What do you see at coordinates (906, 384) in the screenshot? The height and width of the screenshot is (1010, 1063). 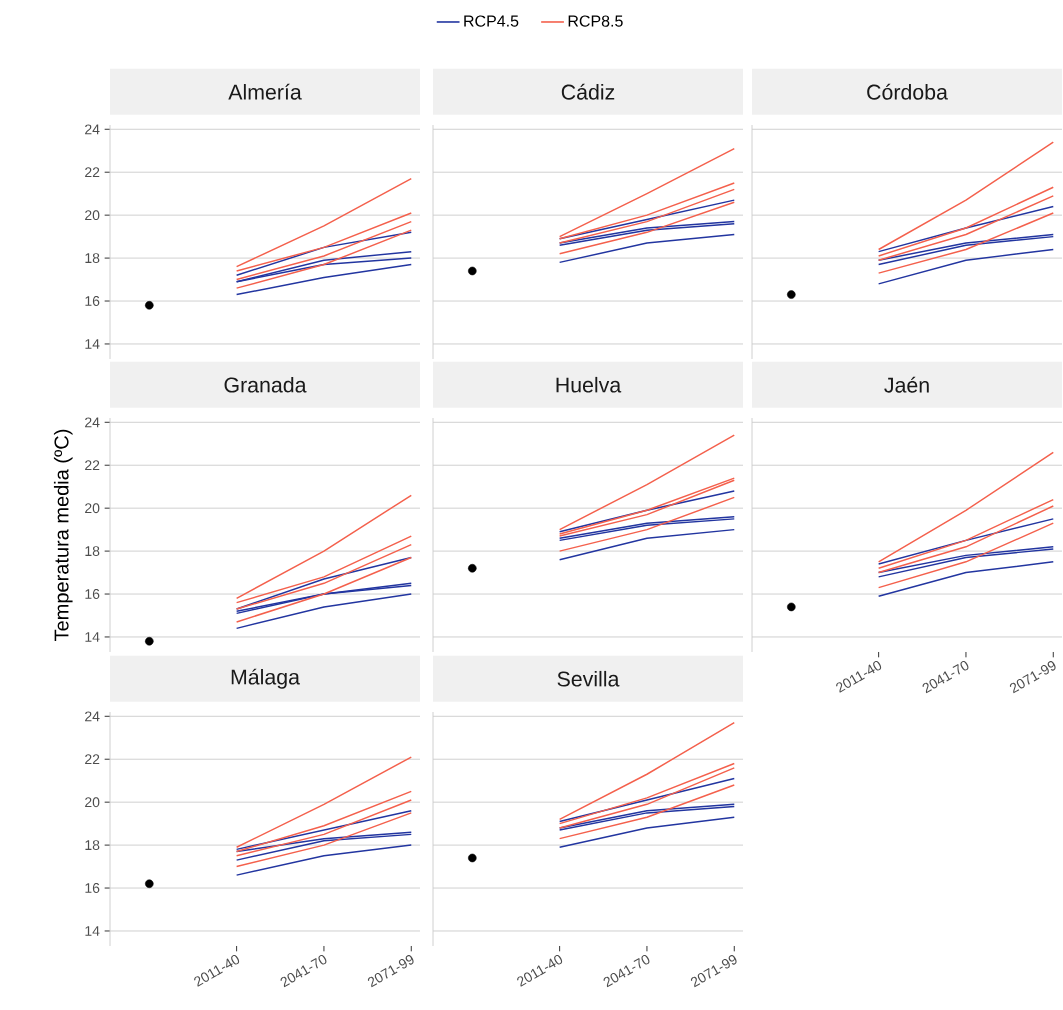 I see `chart-title: Jaén` at bounding box center [906, 384].